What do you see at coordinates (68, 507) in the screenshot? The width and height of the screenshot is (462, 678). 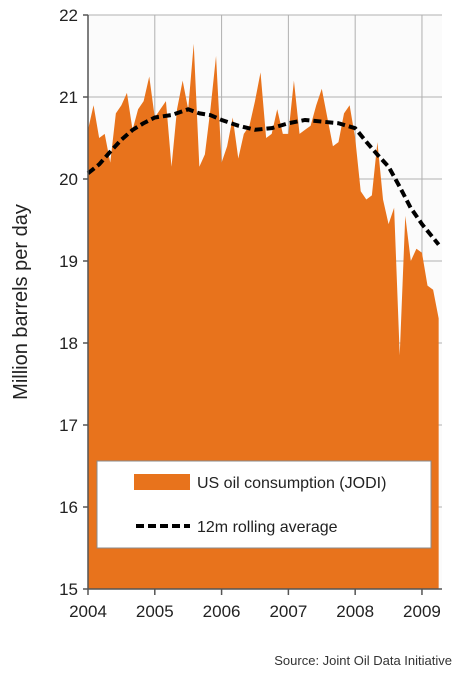 I see `y-tick-label: 16` at bounding box center [68, 507].